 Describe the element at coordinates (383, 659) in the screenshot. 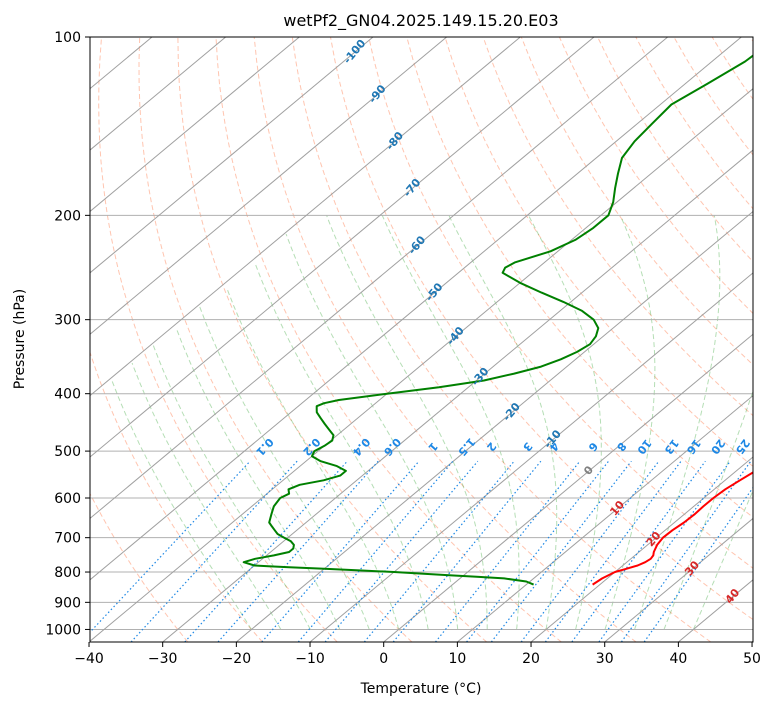

I see `x-tick-label: 0` at that location.